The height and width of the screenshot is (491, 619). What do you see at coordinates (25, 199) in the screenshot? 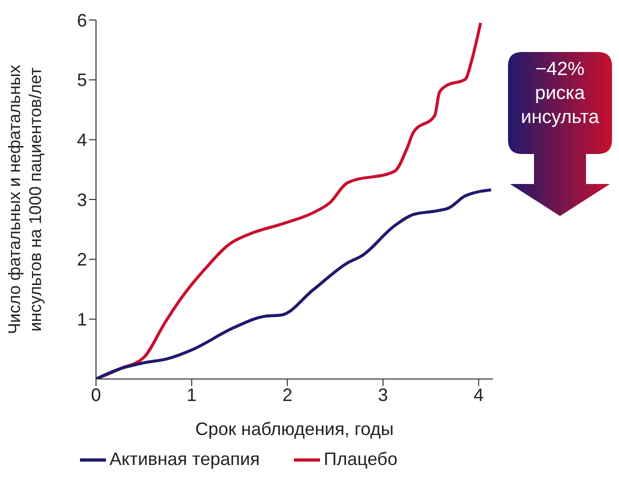
I see `y-axis-title: Число фатальных и нефатальных инсультов на 1000 пациентов/лет` at bounding box center [25, 199].